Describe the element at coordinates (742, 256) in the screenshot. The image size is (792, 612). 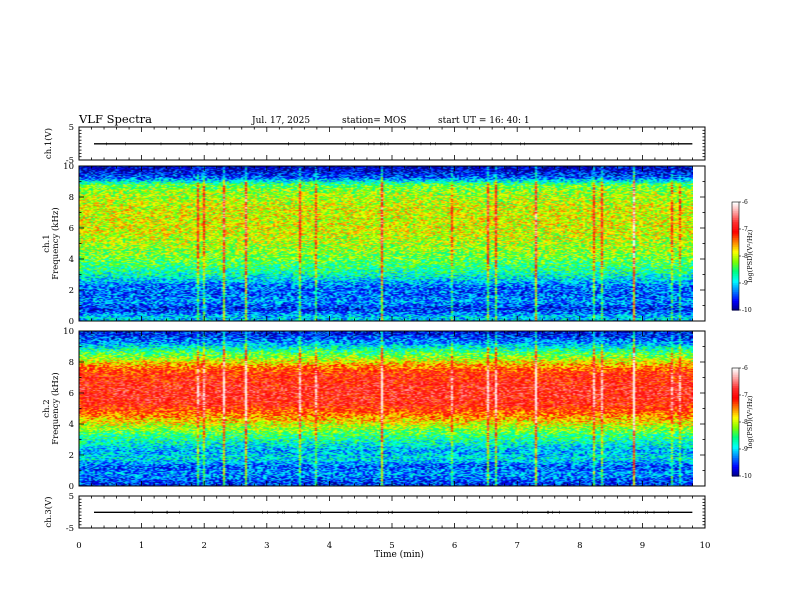
I see `ch1-colorbar: -6 -7 -8 -9 -10 log(PSD)(V²/Hz)` at that location.